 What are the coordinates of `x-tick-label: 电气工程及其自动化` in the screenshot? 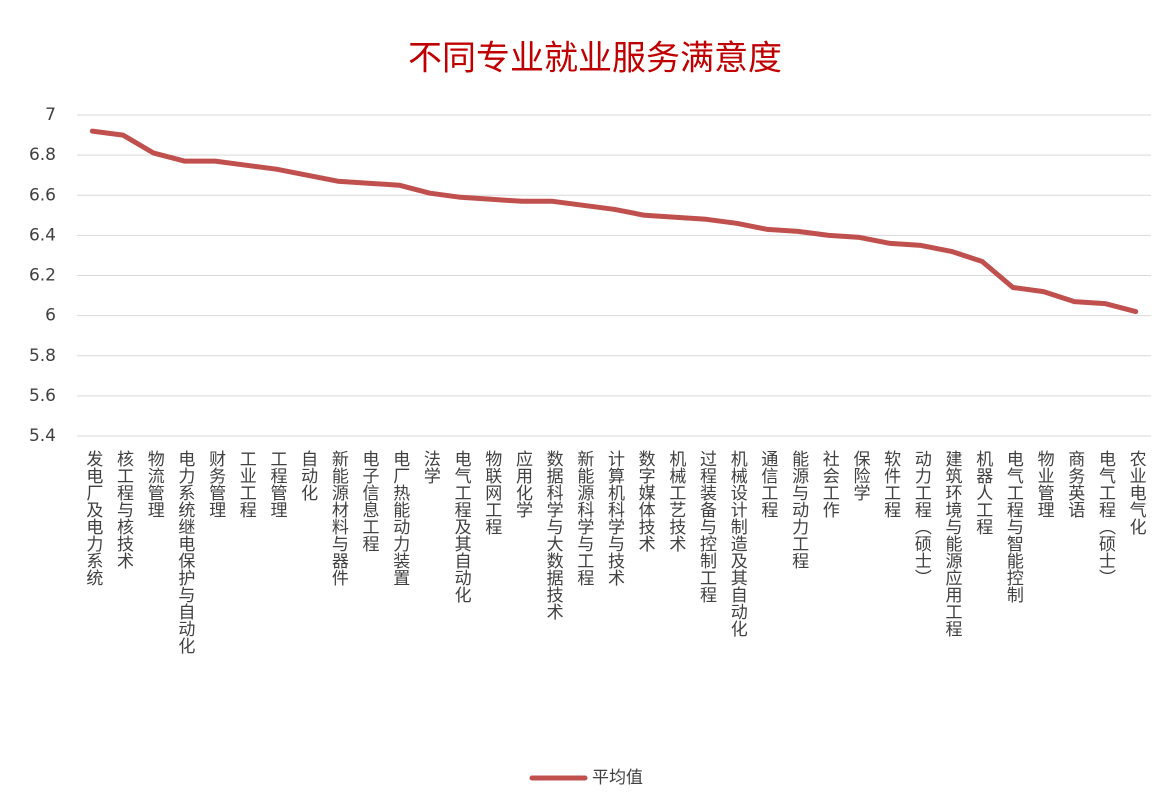 It's located at (461, 526).